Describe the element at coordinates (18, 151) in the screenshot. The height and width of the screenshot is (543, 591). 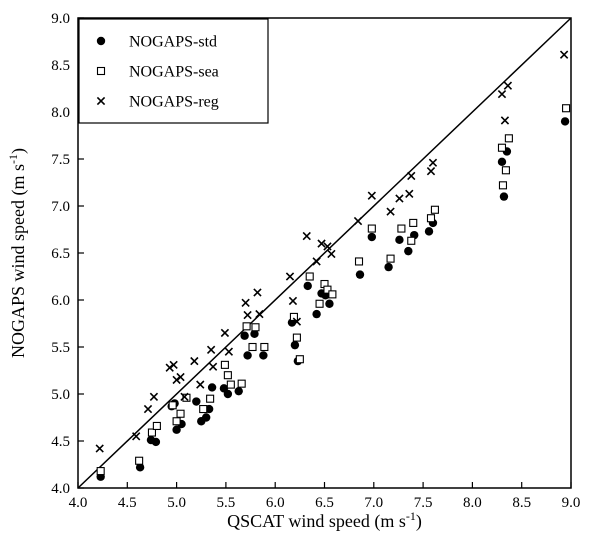
I see `y-axis-label-end: )` at that location.